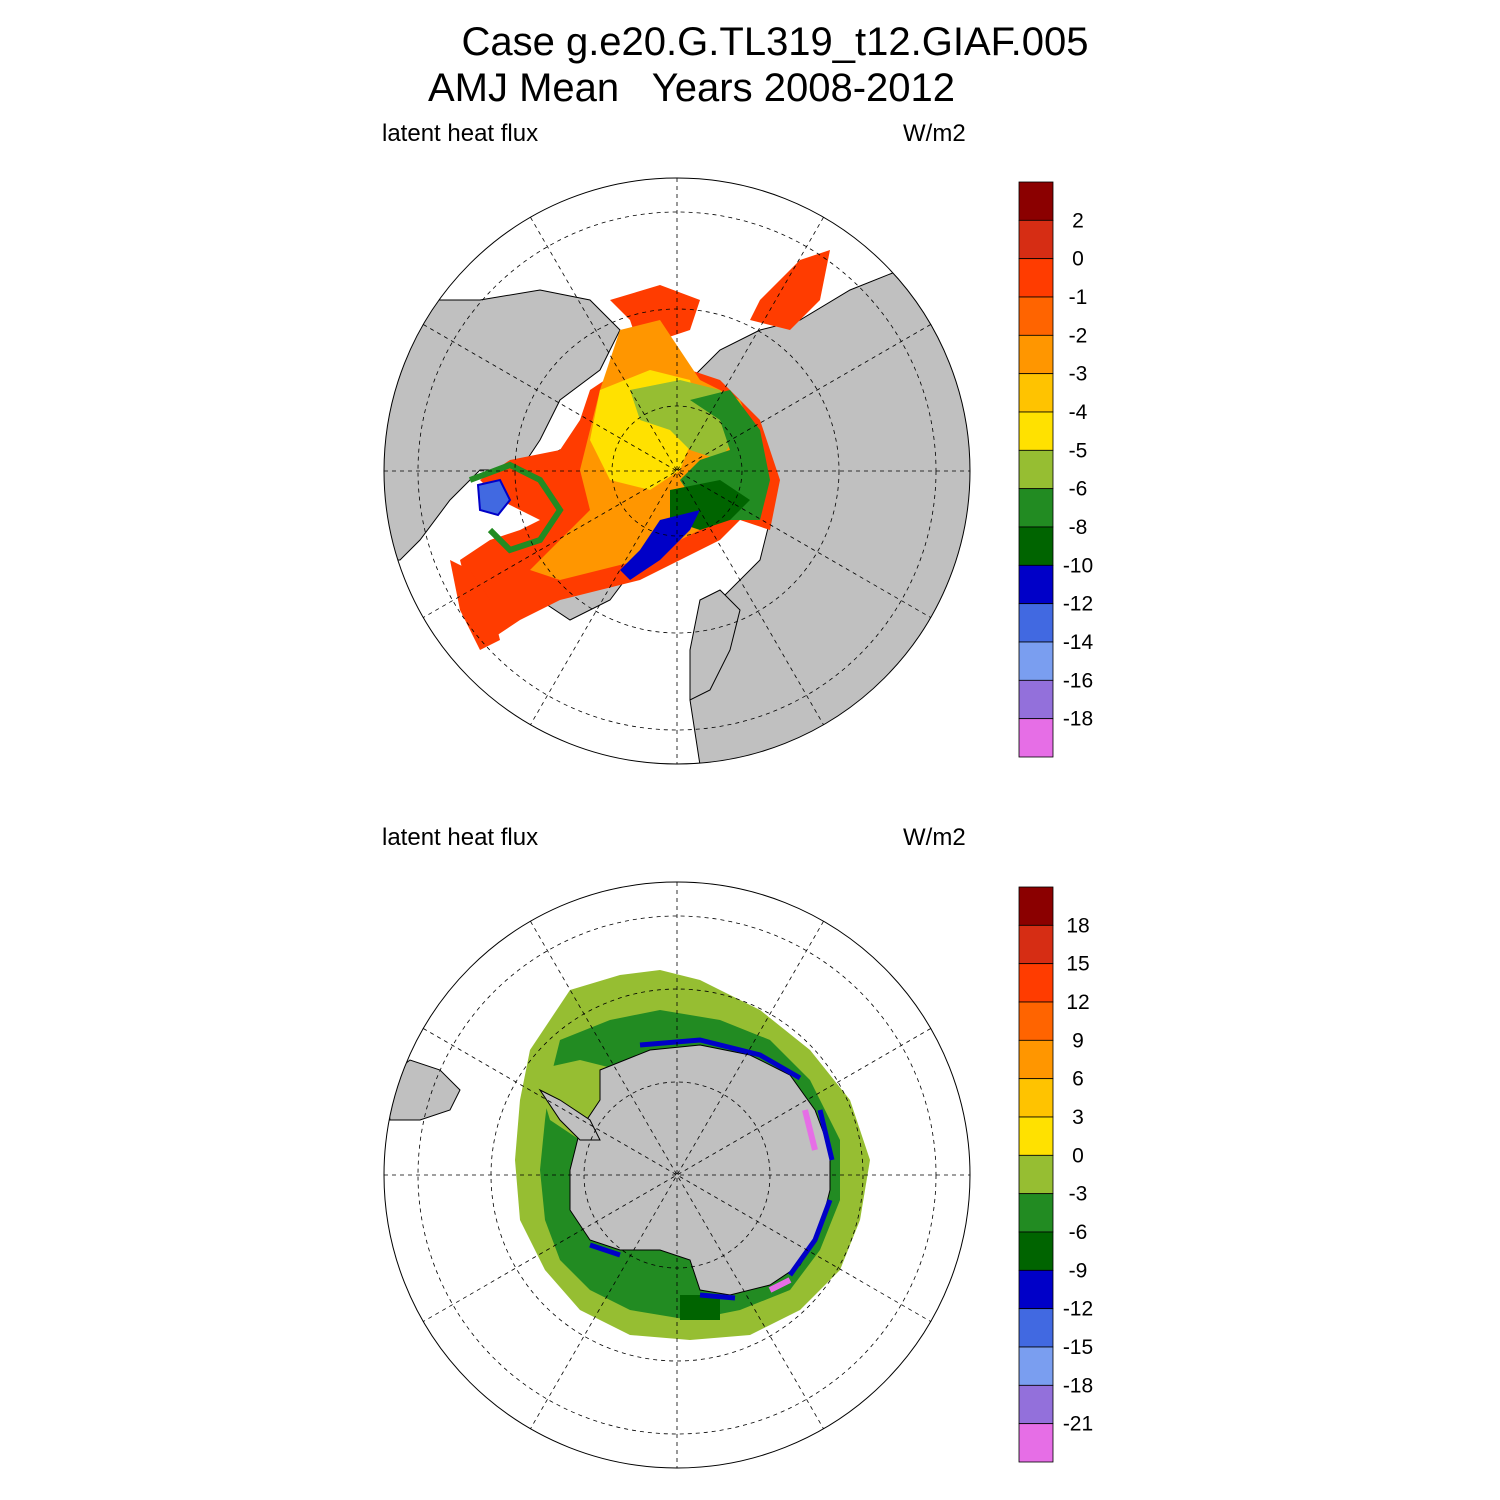  I want to click on south-variable-label: latent heat flux, so click(460, 837).